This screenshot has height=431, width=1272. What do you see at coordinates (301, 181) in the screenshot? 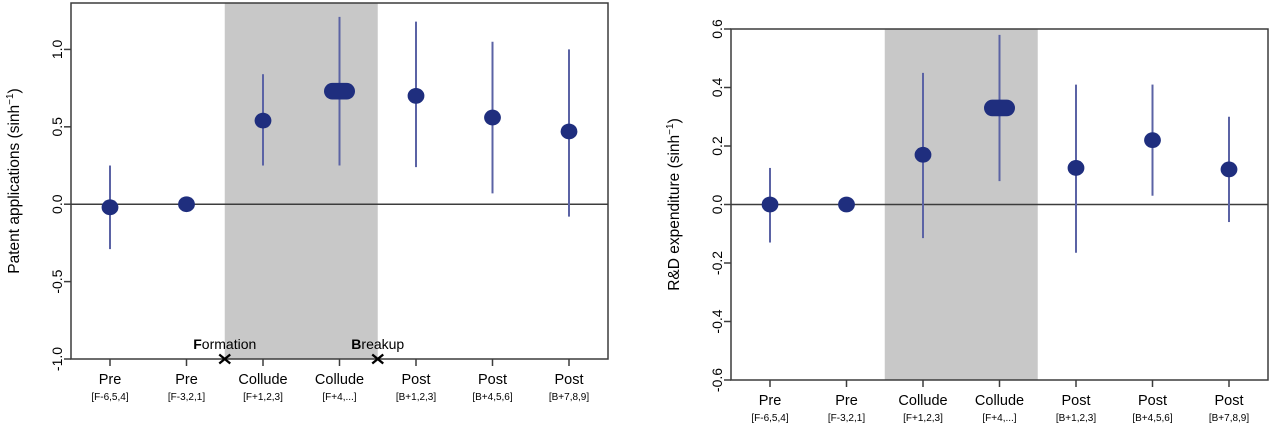
I see `collusion-period-band` at bounding box center [301, 181].